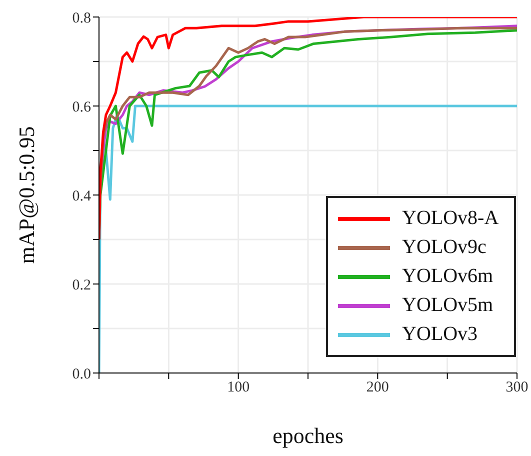  I want to click on y-axis-title: mAP@0.5:0.95, so click(26, 195).